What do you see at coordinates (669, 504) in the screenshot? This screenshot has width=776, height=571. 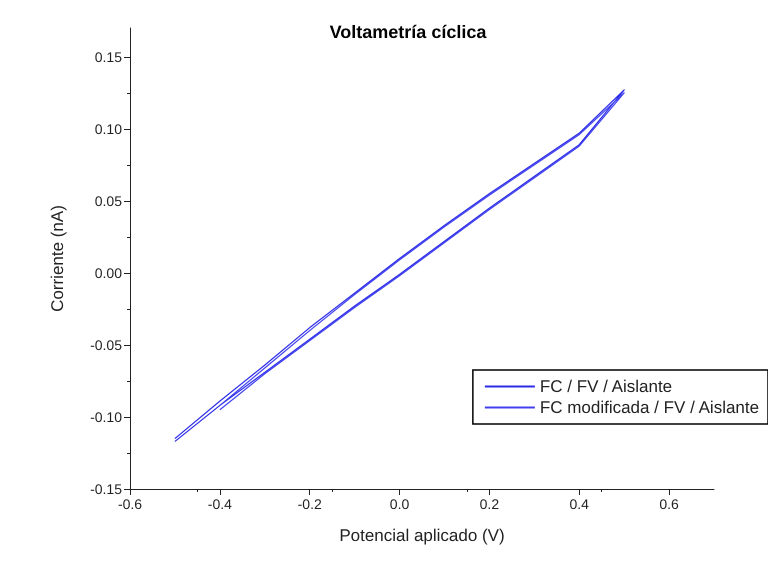 I see `x-tick-label: 0.6` at bounding box center [669, 504].